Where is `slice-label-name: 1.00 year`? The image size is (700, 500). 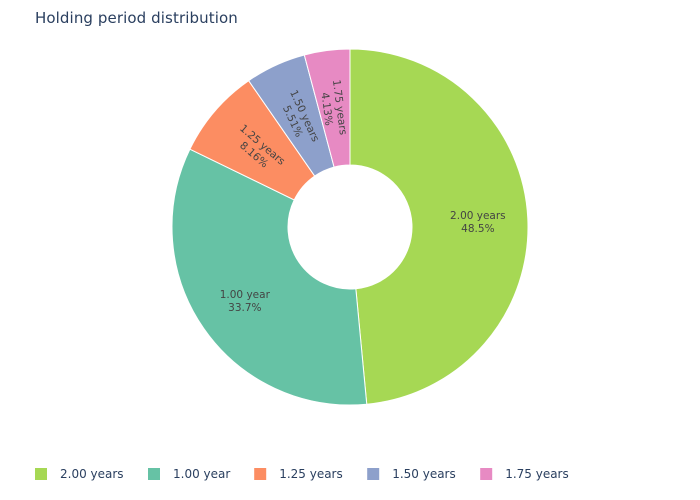
slice-label-name: 1.00 year is located at coordinates (245, 295).